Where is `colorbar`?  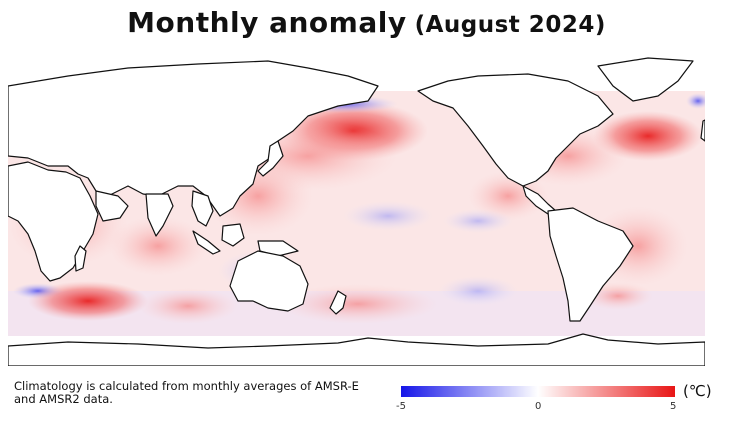
colorbar is located at coordinates (538, 391).